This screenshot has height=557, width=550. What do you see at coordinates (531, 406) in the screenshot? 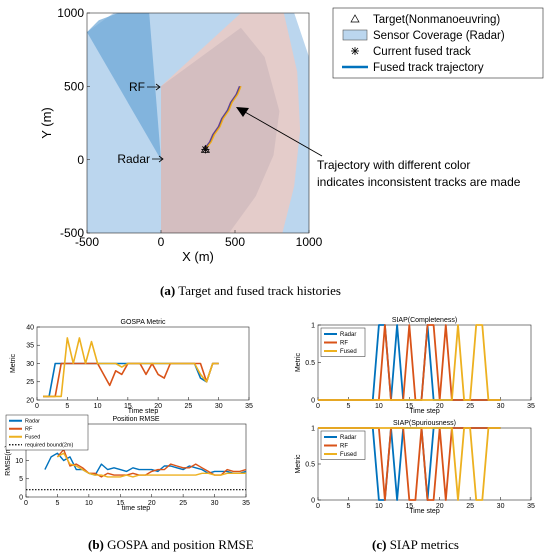
I see `siap-comp-xtick-label: 35` at bounding box center [531, 406].